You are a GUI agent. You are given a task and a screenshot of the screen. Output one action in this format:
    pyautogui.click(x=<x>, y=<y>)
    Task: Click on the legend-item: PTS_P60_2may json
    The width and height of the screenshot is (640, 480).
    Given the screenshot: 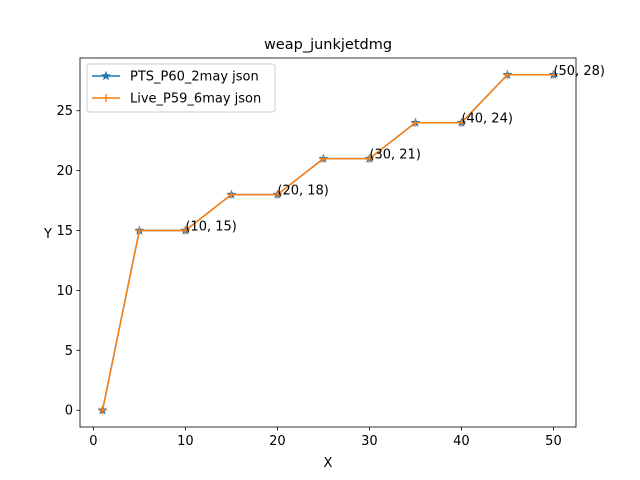 What is the action you would take?
    pyautogui.click(x=175, y=77)
    